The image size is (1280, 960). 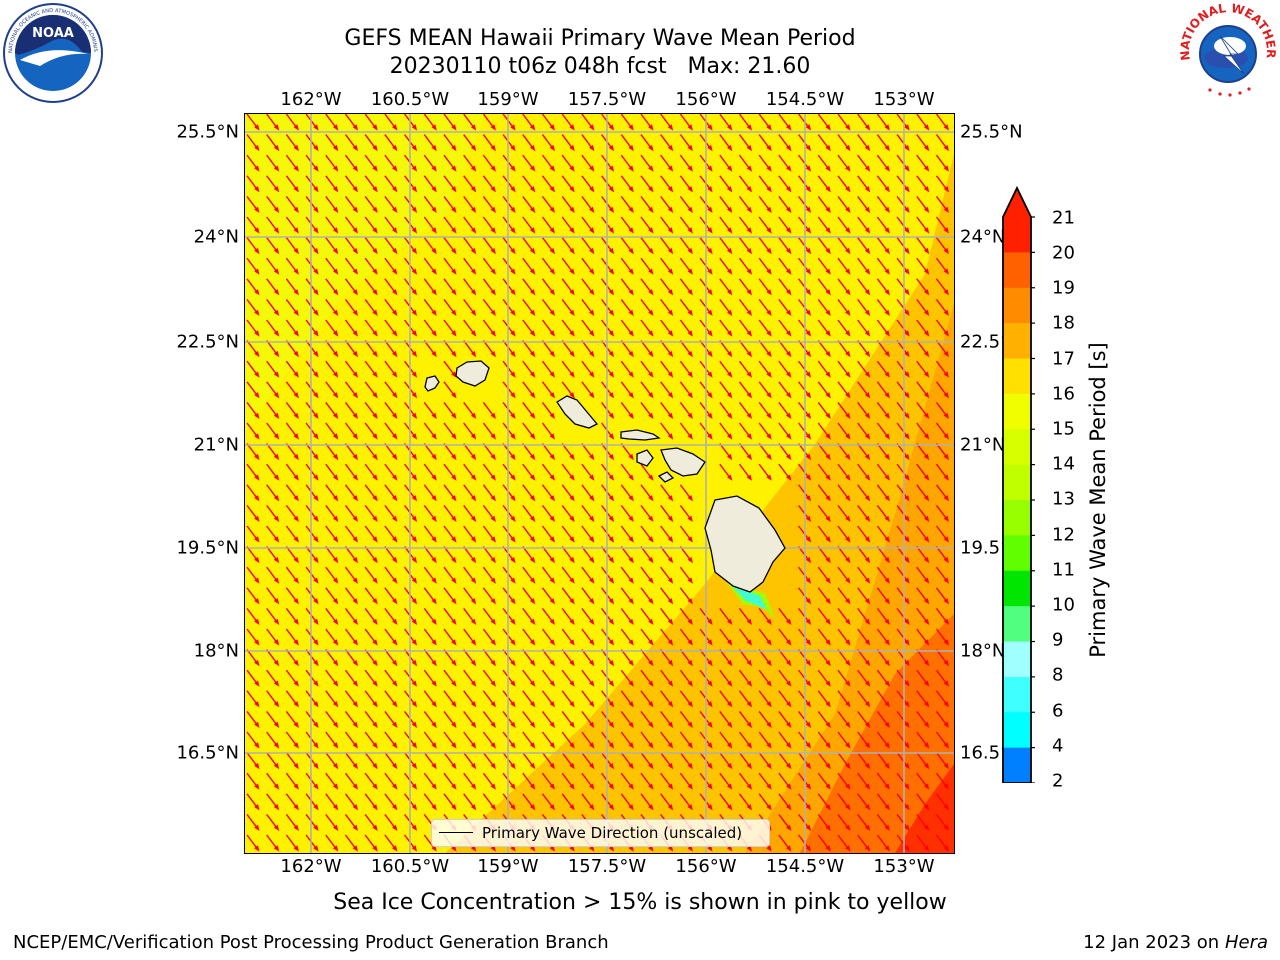 I want to click on lat-tick-right: 21°N, so click(x=983, y=445).